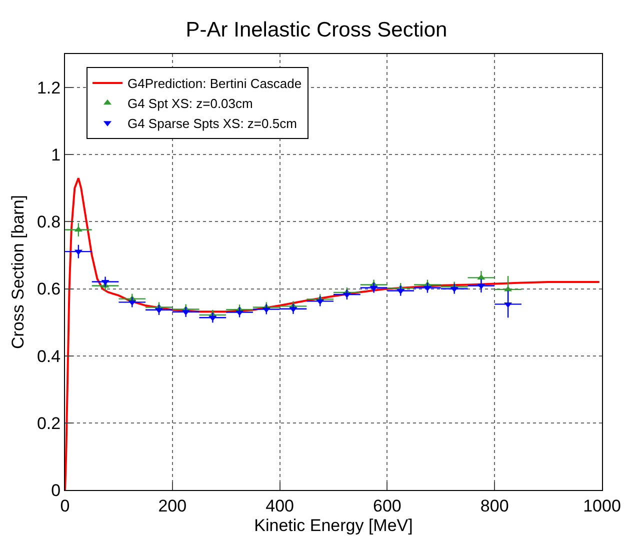 This screenshot has height=543, width=633. I want to click on y-tick-label: 1, so click(56, 155).